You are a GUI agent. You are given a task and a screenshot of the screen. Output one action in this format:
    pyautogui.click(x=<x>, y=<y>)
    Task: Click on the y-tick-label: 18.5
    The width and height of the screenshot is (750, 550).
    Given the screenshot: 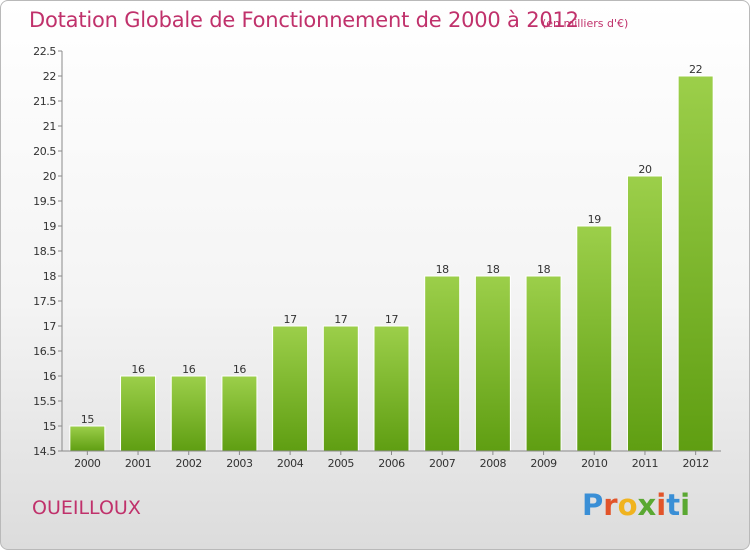 What is the action you would take?
    pyautogui.click(x=44, y=251)
    